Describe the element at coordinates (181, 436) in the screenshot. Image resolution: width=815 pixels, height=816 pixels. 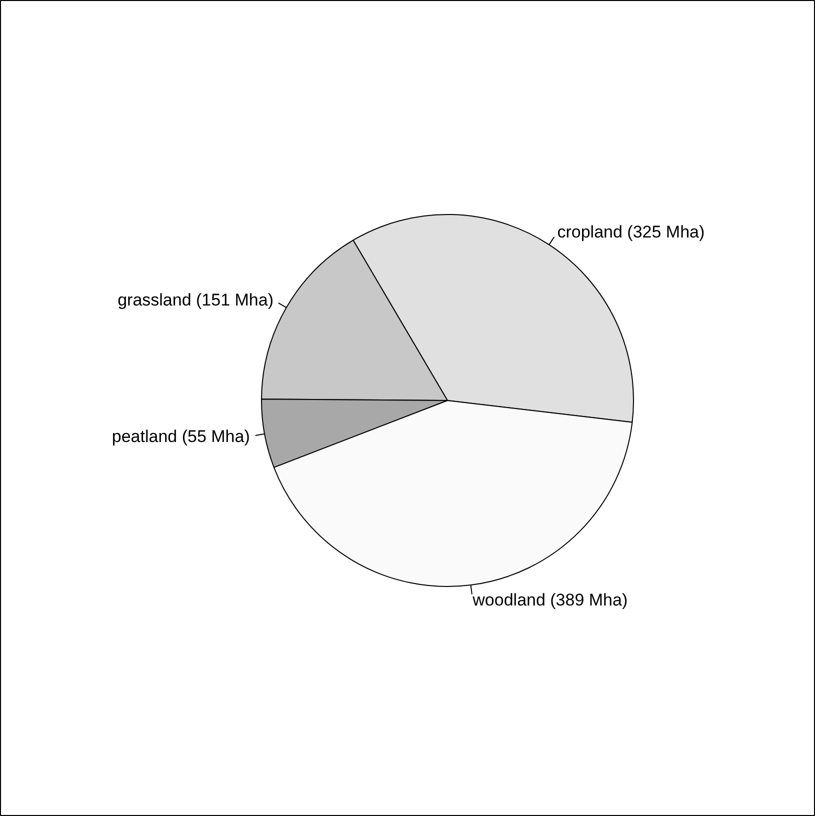
I see `slice-label: peatland (55 Mha)` at that location.